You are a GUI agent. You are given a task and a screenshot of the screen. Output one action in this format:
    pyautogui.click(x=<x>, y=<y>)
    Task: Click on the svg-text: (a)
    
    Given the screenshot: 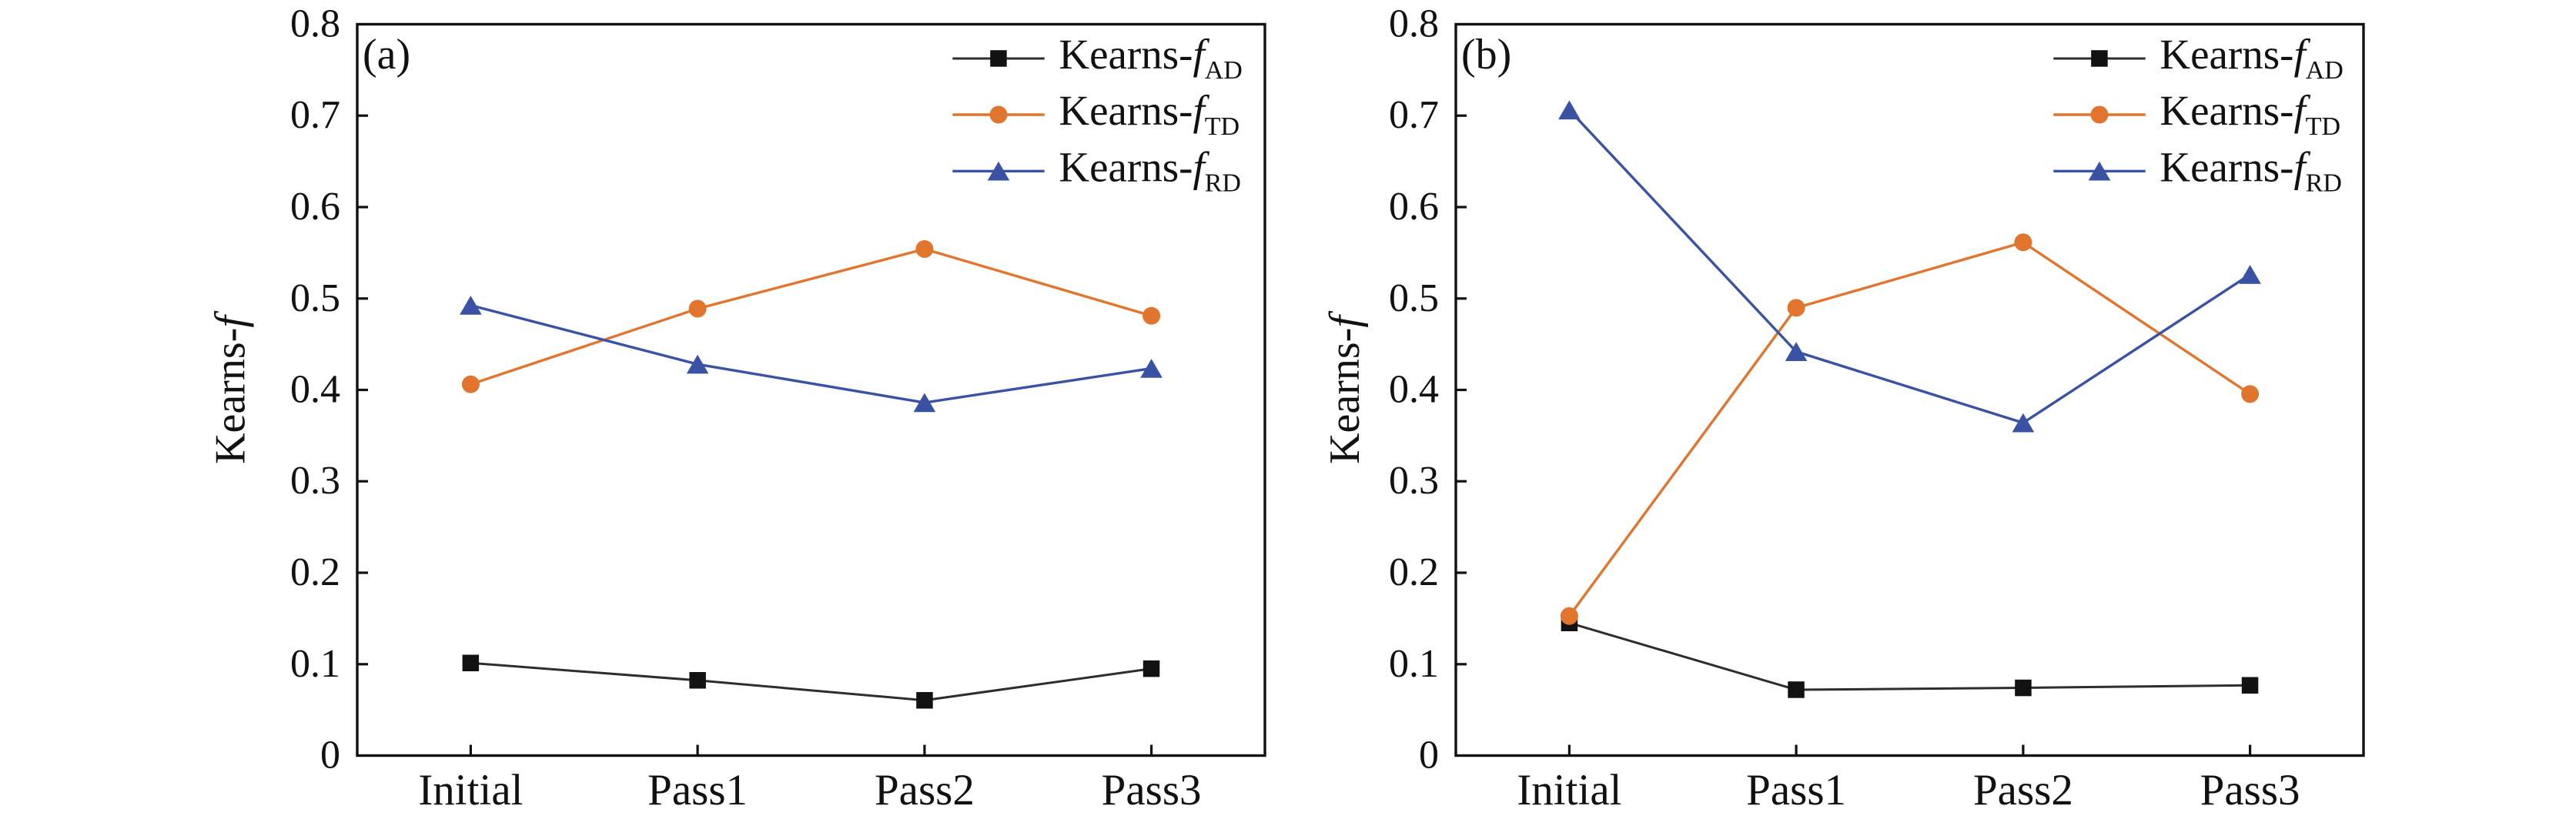 What is the action you would take?
    pyautogui.click(x=387, y=55)
    